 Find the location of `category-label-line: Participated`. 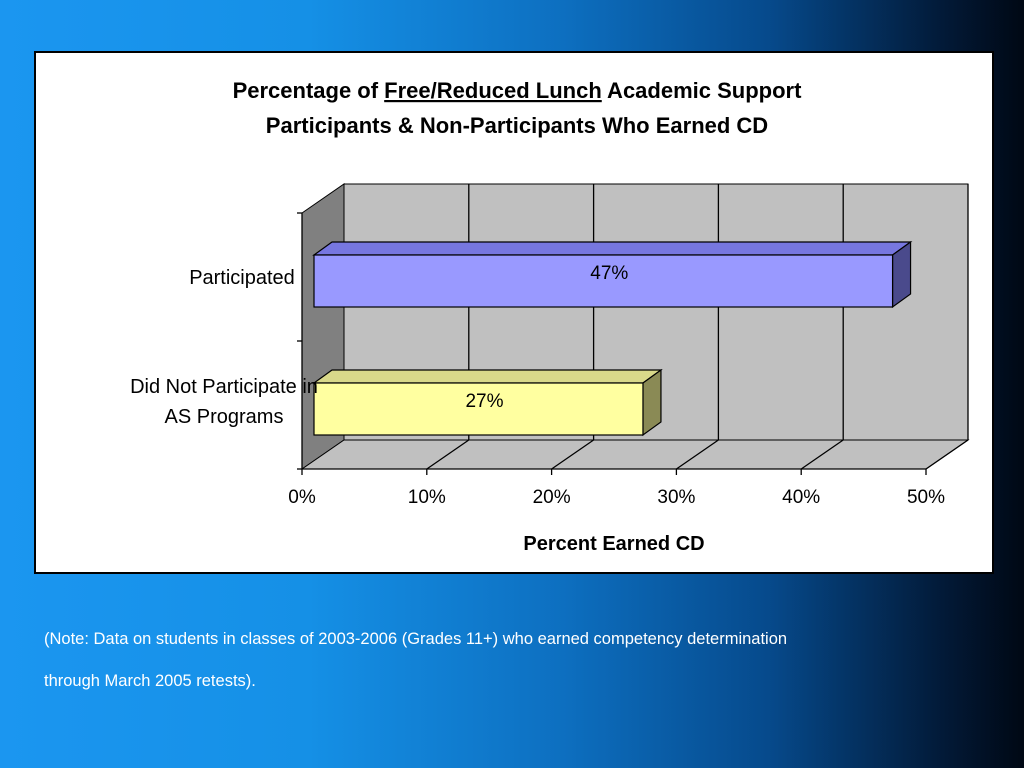

category-label-line: Participated is located at coordinates (242, 278).